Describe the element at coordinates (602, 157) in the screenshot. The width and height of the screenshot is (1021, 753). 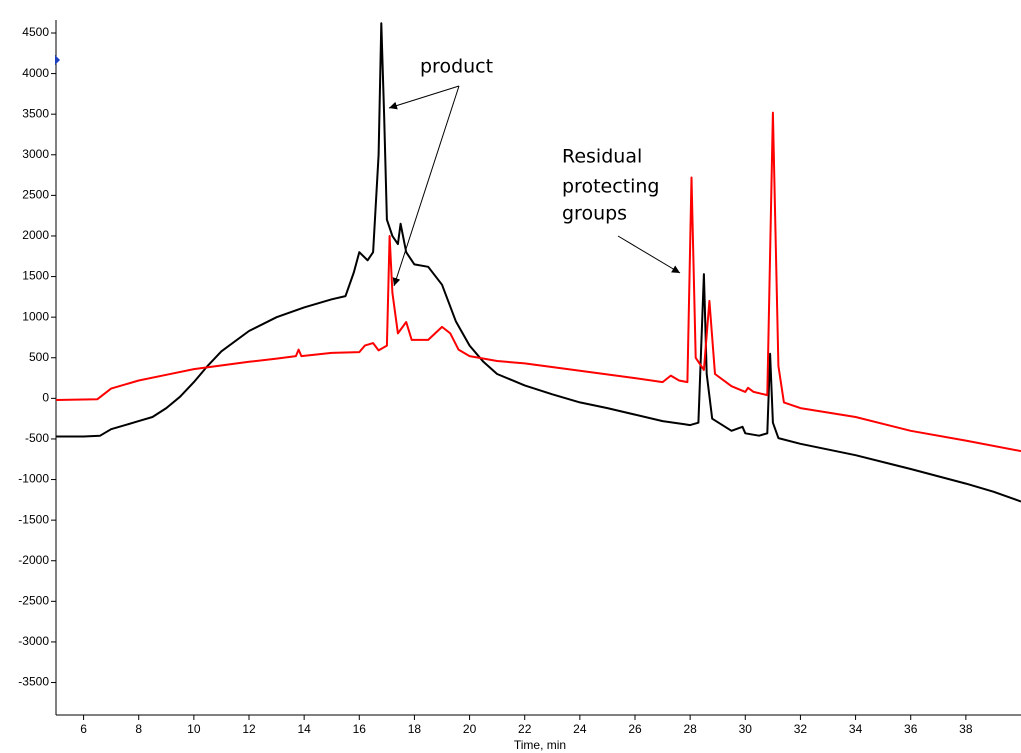
I see `annotation: Residual` at that location.